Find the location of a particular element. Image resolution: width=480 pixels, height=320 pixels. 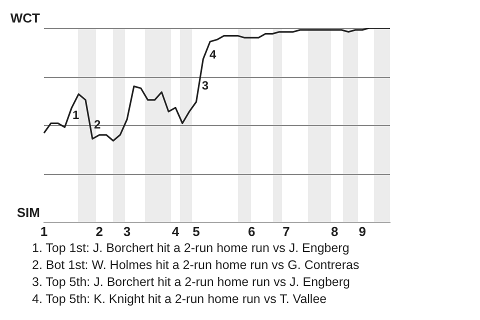

x-tick-label: 8 is located at coordinates (334, 231).